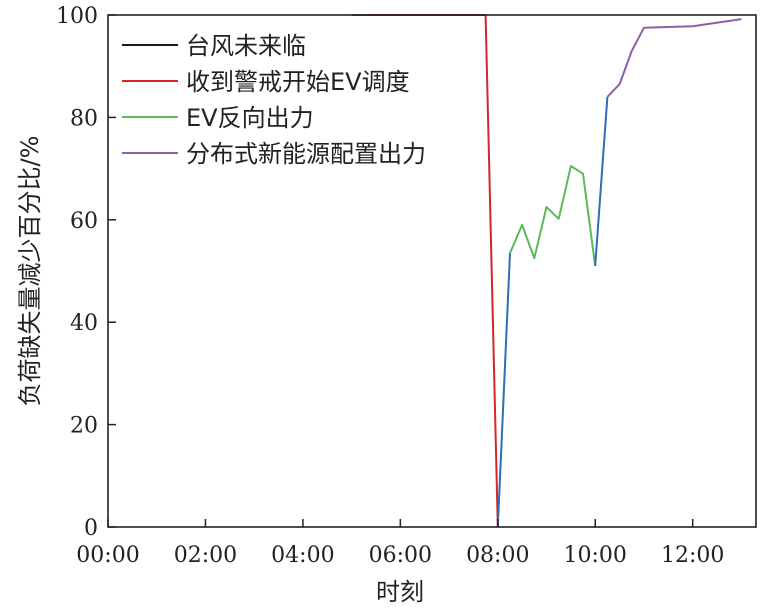 This screenshot has height=610, width=768. I want to click on y-tick-label-4: 80, so click(84, 118).